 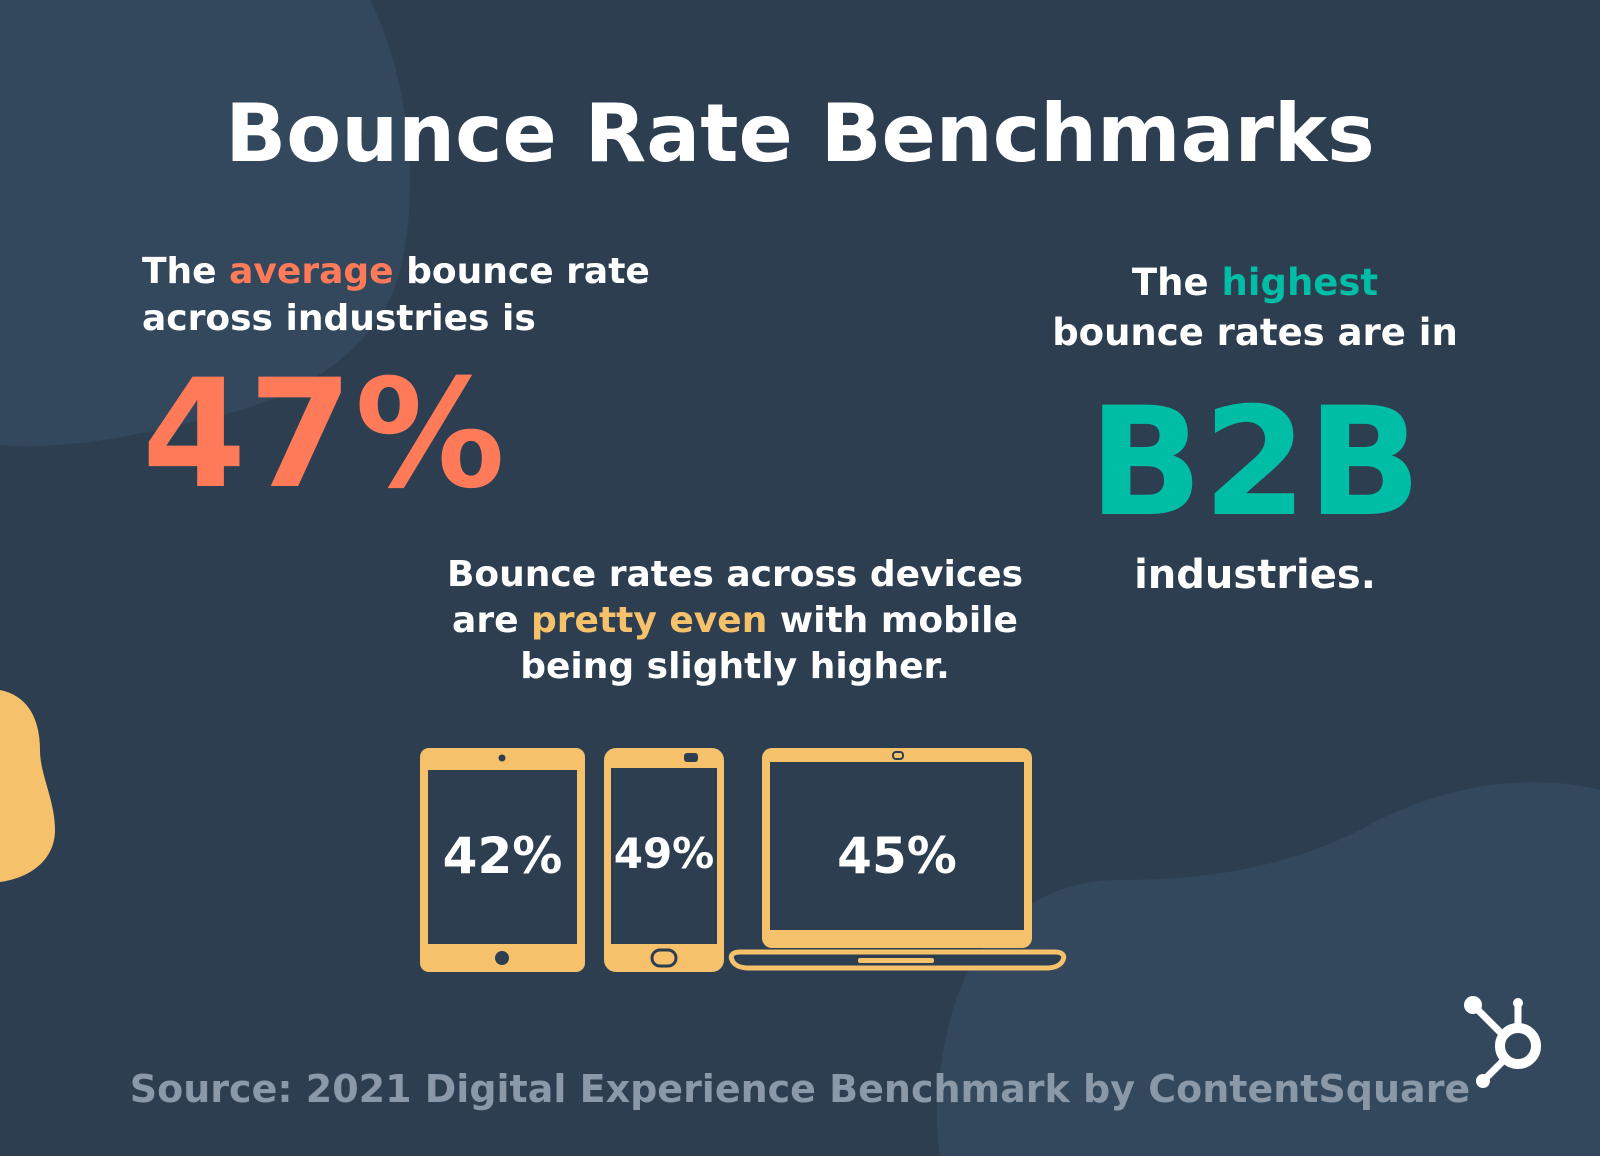 I want to click on tablet-value: 42%, so click(x=502, y=856).